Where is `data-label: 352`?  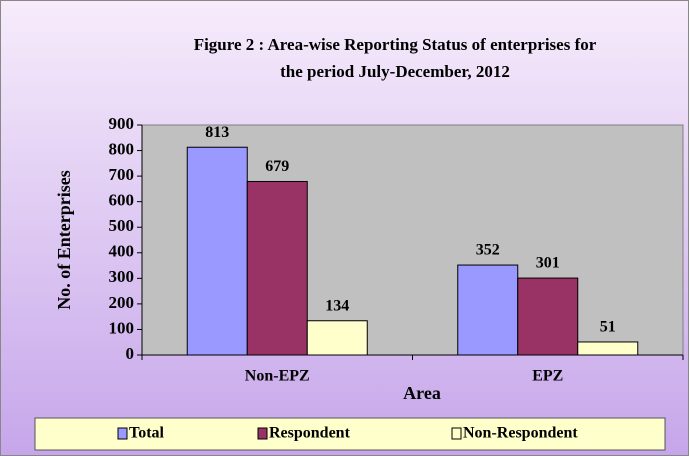 data-label: 352 is located at coordinates (488, 250).